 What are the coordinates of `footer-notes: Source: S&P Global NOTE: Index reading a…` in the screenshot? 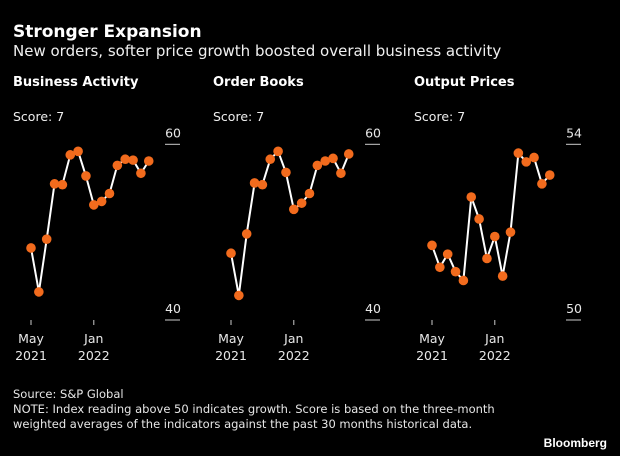 It's located at (258, 409).